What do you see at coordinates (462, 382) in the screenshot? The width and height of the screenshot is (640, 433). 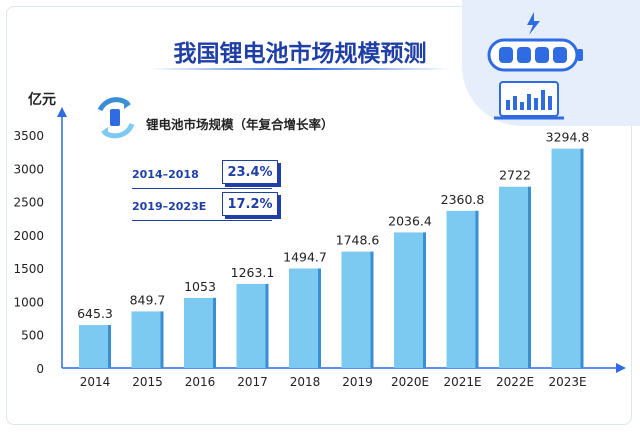 I see `x-tick-label-2021E: 2021E` at bounding box center [462, 382].